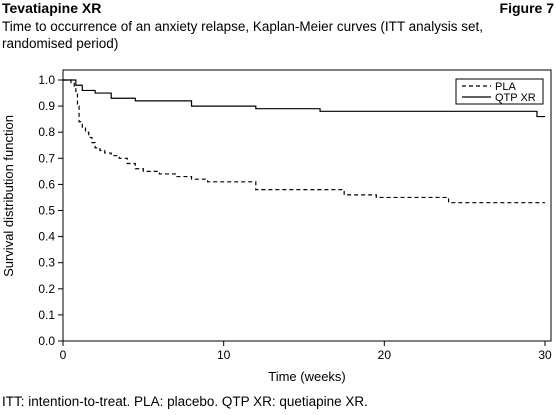 The image size is (556, 415). I want to click on y-tick-label: 0.4, so click(46, 237).